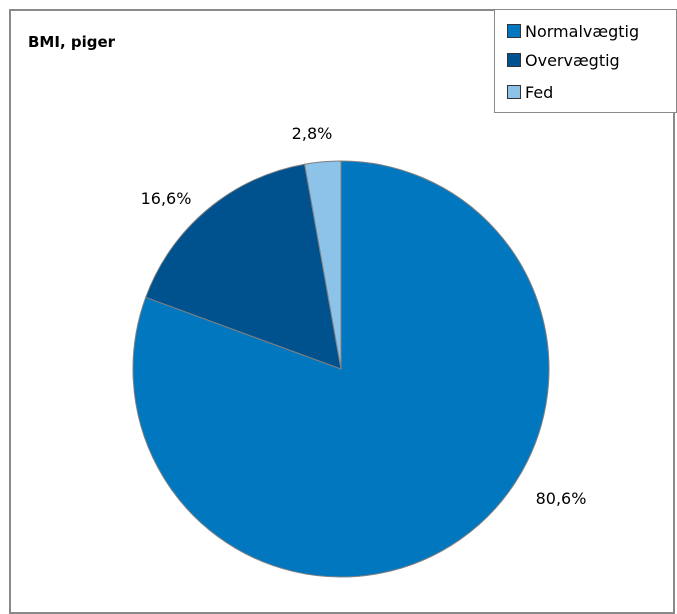 Image resolution: width=677 pixels, height=614 pixels. What do you see at coordinates (72, 42) in the screenshot?
I see `chart-title: BMI, piger` at bounding box center [72, 42].